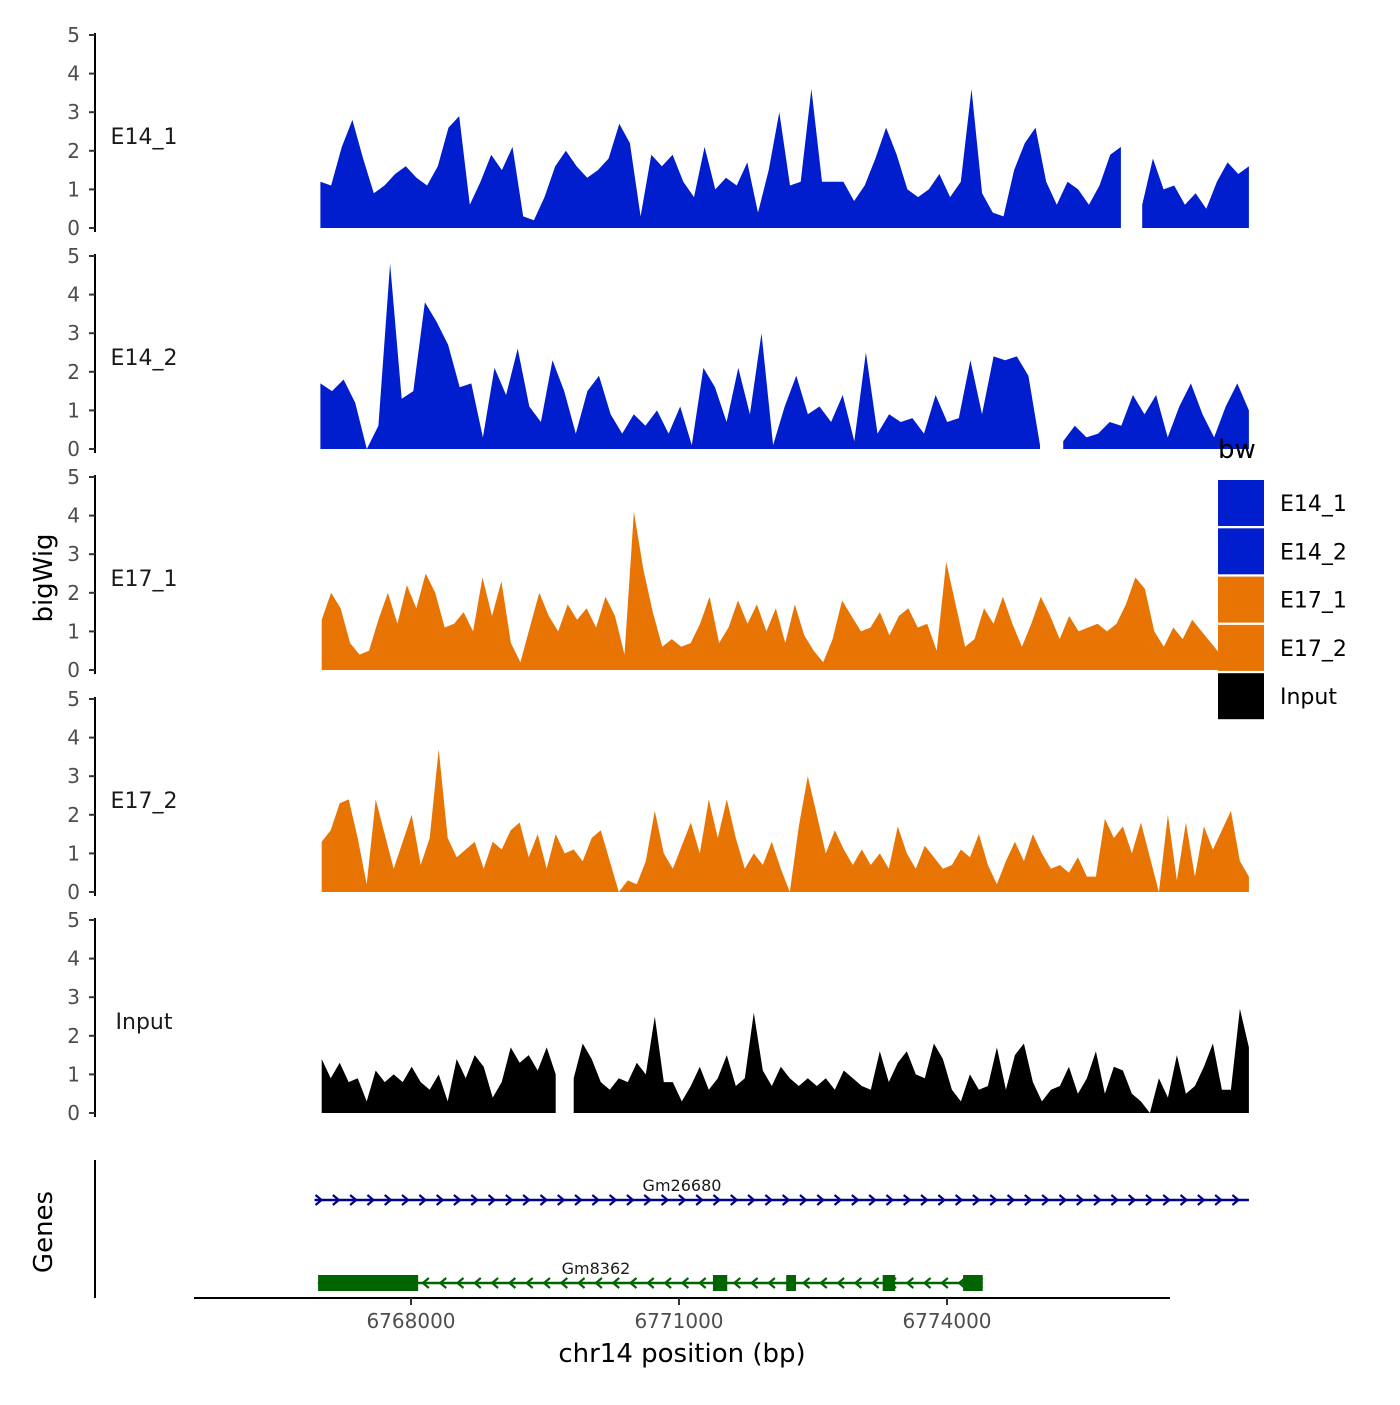 This screenshot has width=1400, height=1405. What do you see at coordinates (1237, 450) in the screenshot?
I see `legend-title: bw` at bounding box center [1237, 450].